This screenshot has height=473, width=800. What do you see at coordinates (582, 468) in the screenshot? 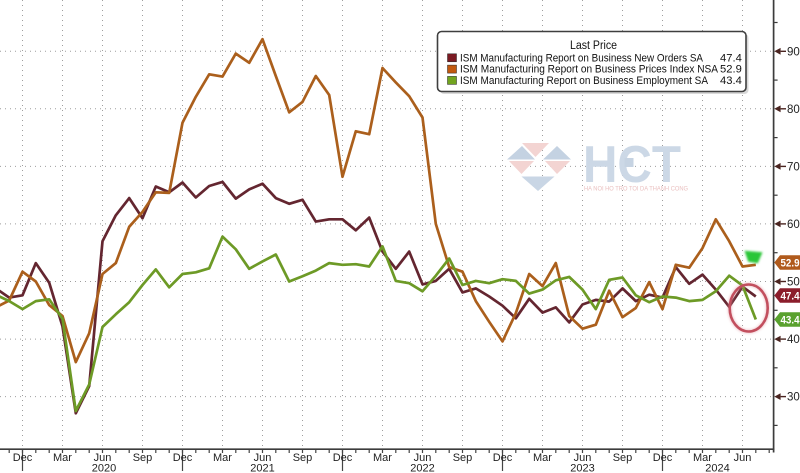
I see `svg-text: 2023` at bounding box center [582, 468].